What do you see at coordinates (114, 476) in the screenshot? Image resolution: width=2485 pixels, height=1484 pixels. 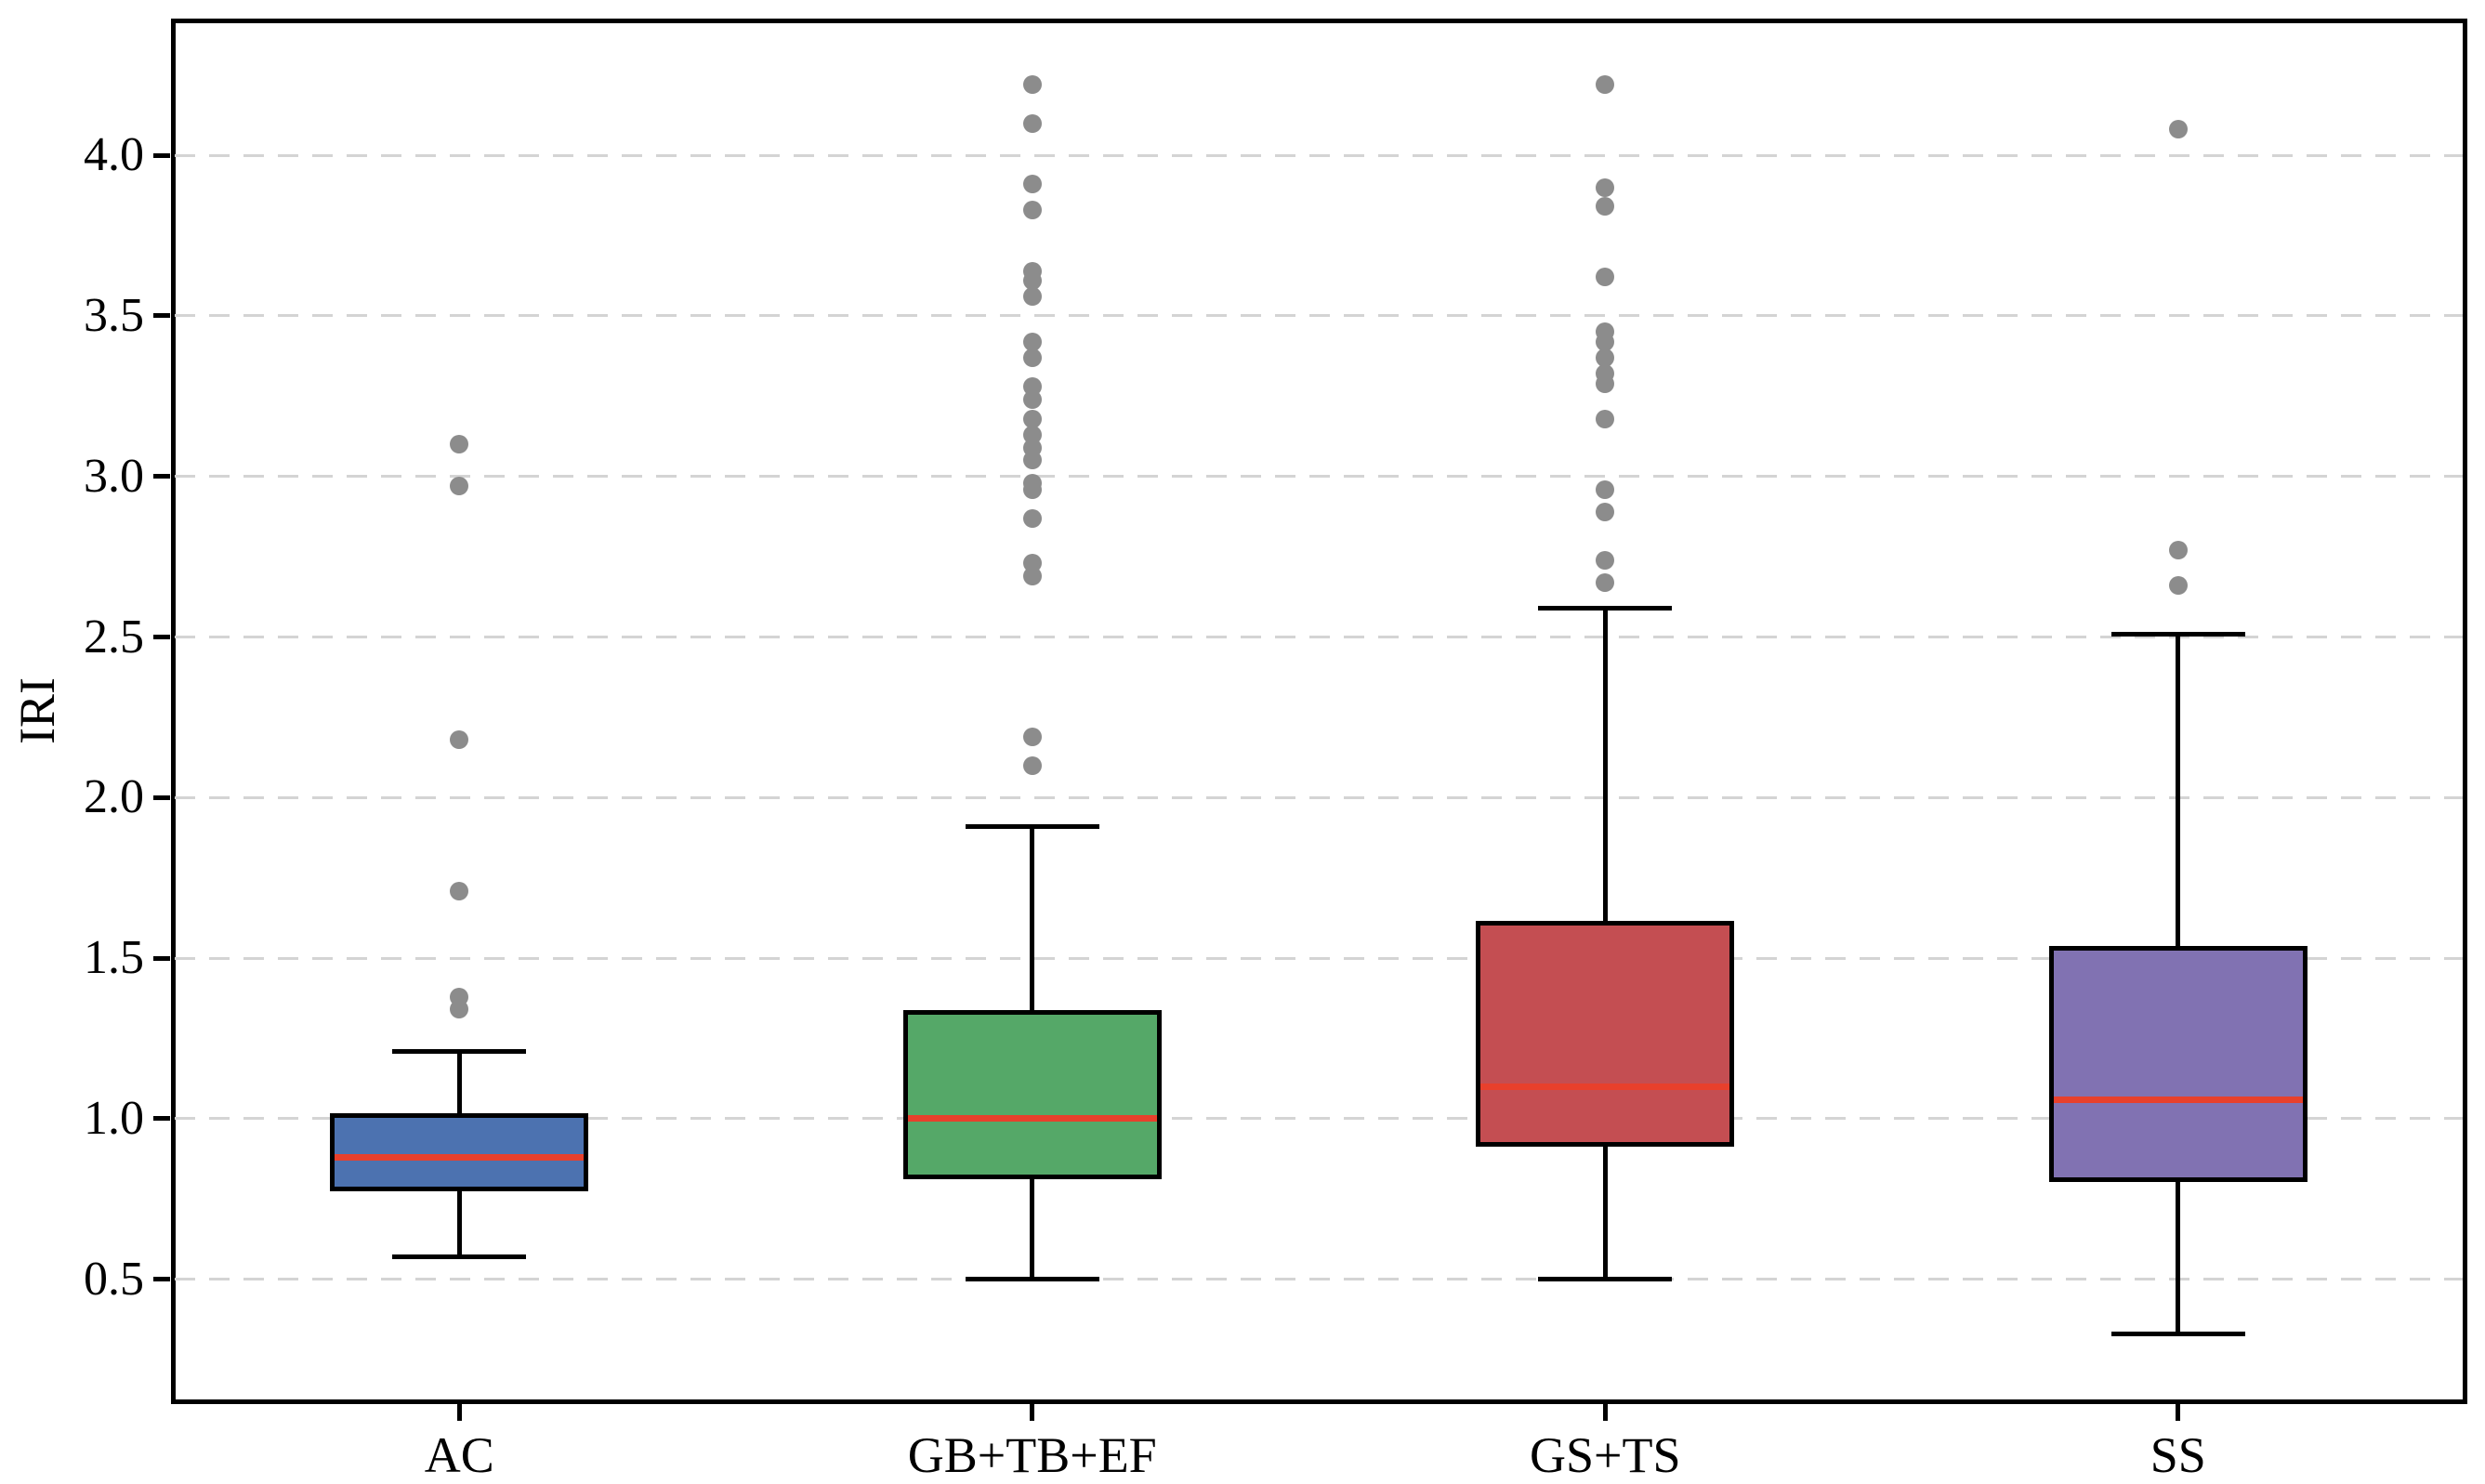 I see `y-tick-label: 3.0` at bounding box center [114, 476].